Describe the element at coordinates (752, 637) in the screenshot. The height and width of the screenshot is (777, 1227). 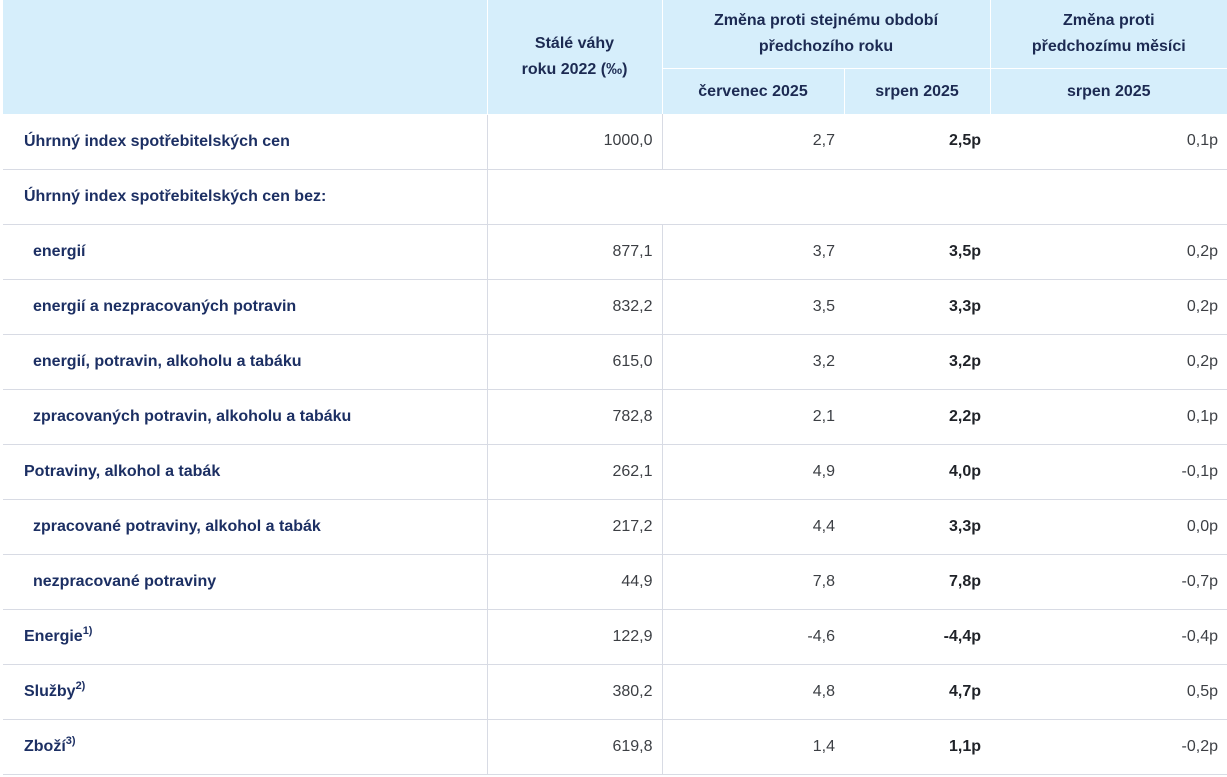
I see `cell-july: -4,6` at that location.